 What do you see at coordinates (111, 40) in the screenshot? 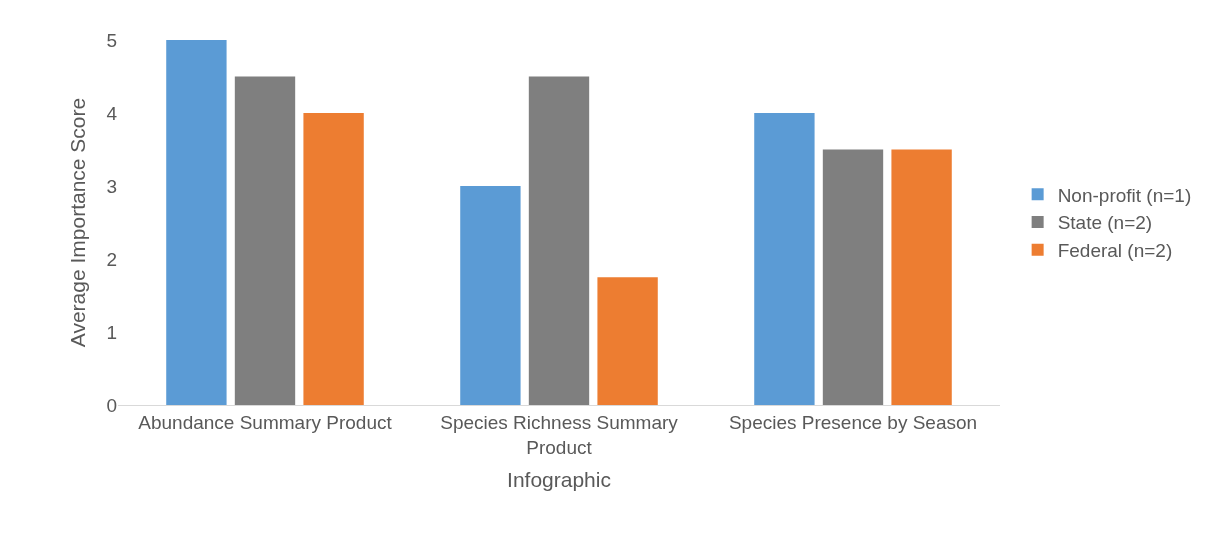
I see `y-tick-label: 5` at bounding box center [111, 40].